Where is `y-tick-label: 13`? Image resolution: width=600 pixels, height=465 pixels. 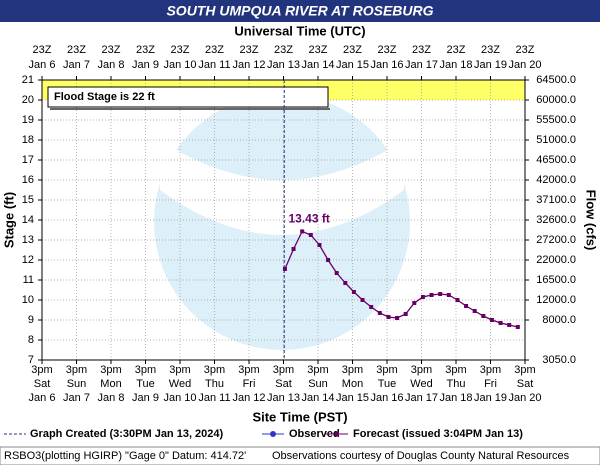 y-tick-label: 13 is located at coordinates (28, 240).